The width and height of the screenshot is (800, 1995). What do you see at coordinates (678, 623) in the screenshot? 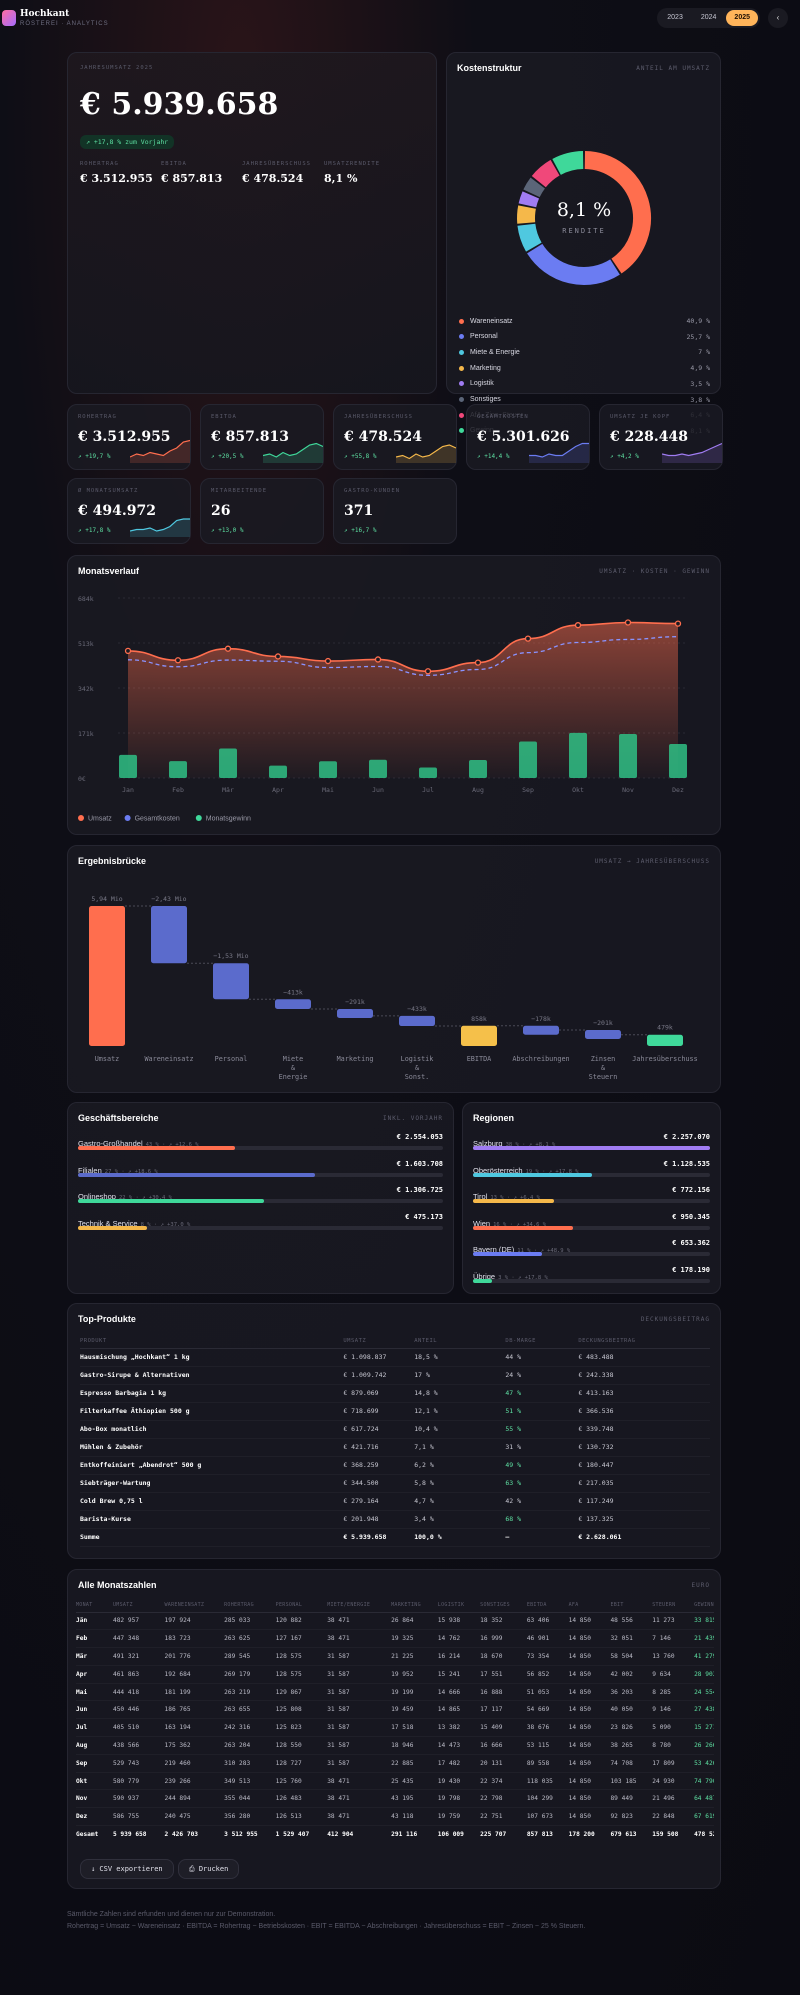
I see `revenue-point-Dez` at bounding box center [678, 623].